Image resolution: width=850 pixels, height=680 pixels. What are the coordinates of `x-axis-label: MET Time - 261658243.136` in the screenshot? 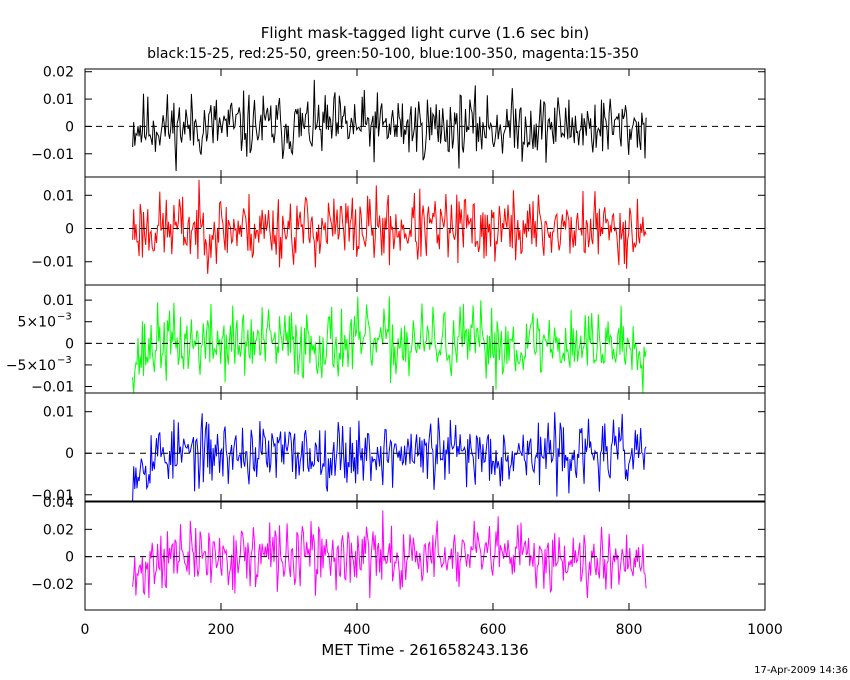 It's located at (424, 650).